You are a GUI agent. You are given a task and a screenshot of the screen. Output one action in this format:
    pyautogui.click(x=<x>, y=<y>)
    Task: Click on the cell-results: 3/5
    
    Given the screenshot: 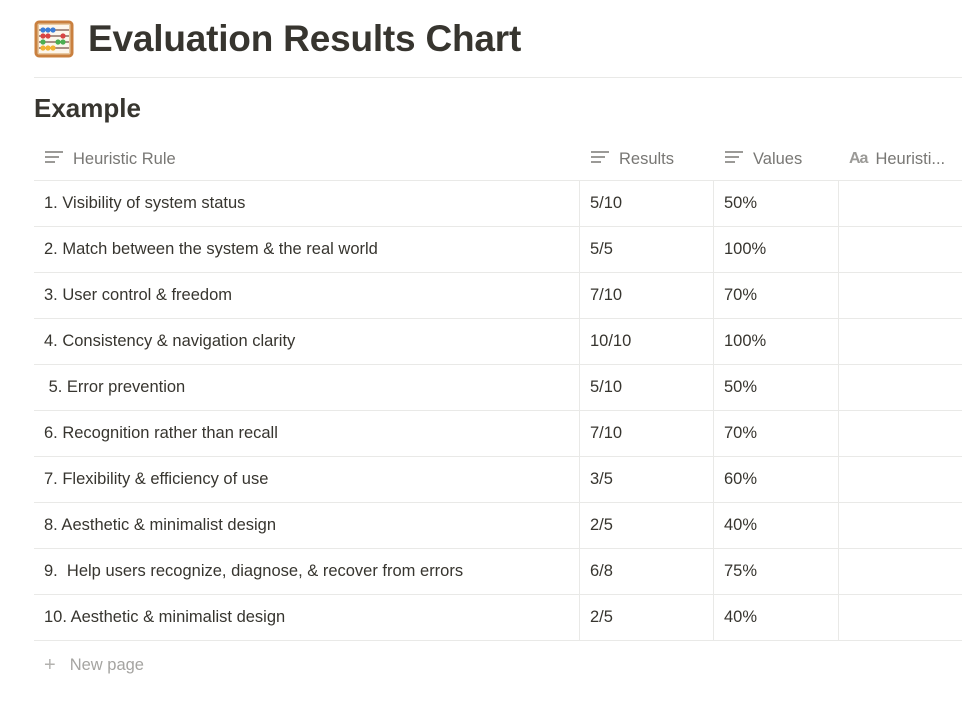 What is the action you would take?
    pyautogui.click(x=647, y=479)
    